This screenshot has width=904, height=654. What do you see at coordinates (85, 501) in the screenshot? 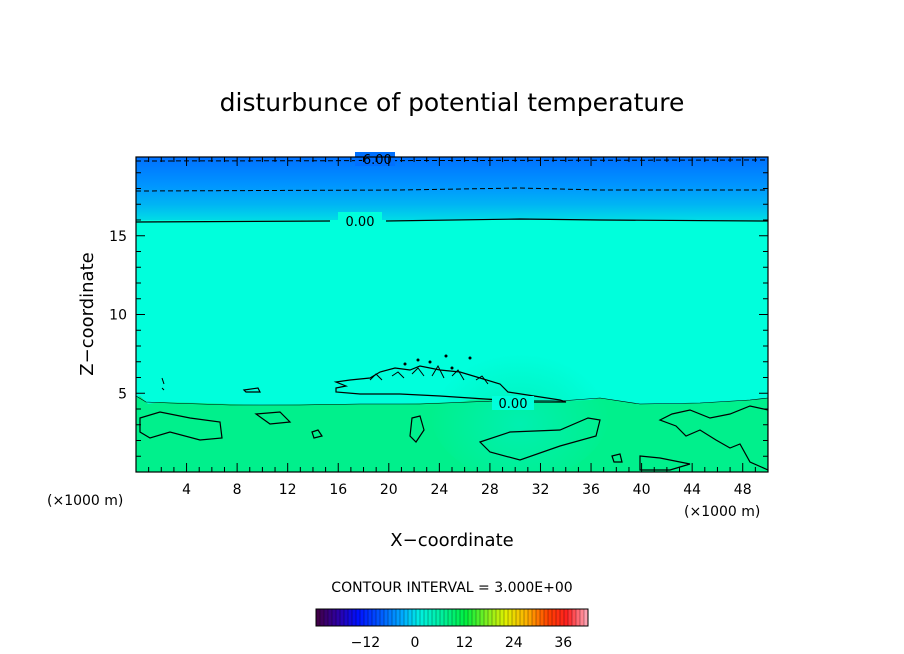
I see `y-axis-unit: (×1000 m)` at bounding box center [85, 501].